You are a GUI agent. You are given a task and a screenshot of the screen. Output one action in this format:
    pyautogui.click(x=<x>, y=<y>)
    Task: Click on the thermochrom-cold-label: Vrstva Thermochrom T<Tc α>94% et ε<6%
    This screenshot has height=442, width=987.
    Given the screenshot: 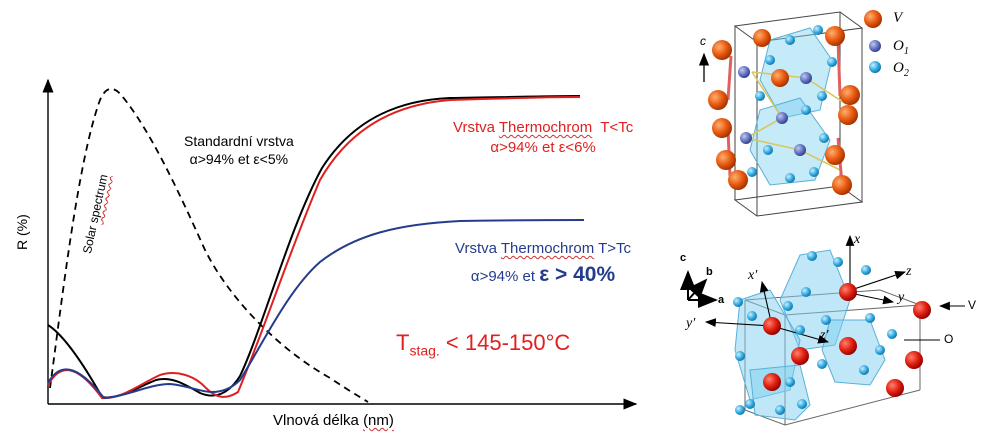 What is the action you would take?
    pyautogui.click(x=543, y=137)
    